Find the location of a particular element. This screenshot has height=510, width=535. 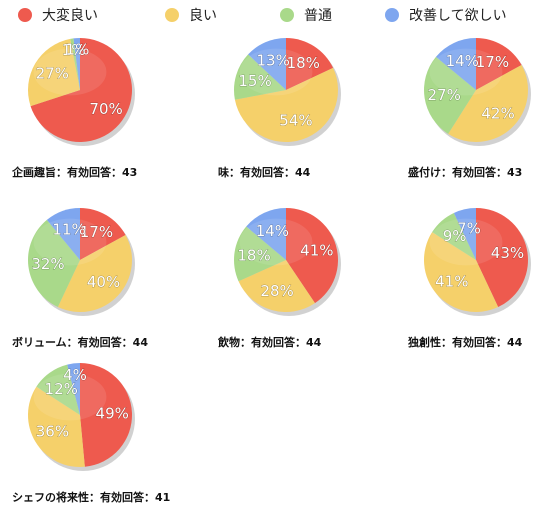

slice-label: 28% is located at coordinates (276, 291).